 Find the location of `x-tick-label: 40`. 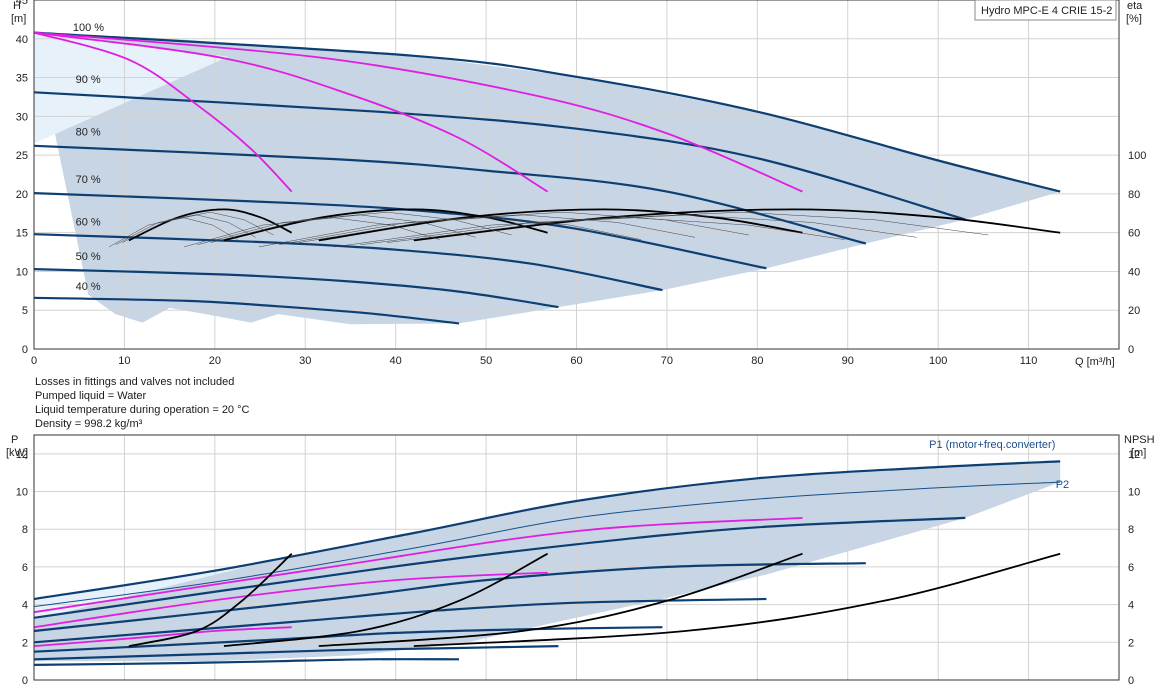

x-tick-label: 40 is located at coordinates (396, 361).